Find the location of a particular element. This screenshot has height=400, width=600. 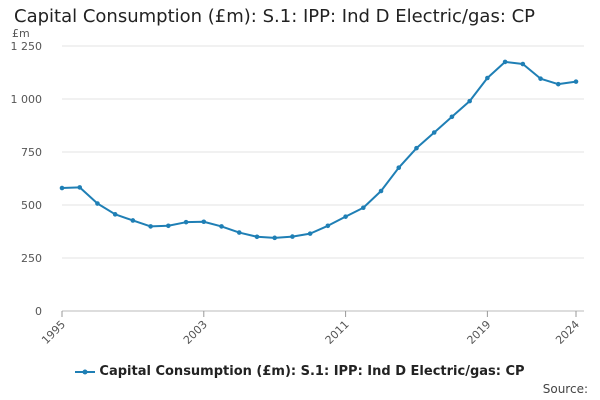

x-tick-label: 2024 is located at coordinates (567, 332).